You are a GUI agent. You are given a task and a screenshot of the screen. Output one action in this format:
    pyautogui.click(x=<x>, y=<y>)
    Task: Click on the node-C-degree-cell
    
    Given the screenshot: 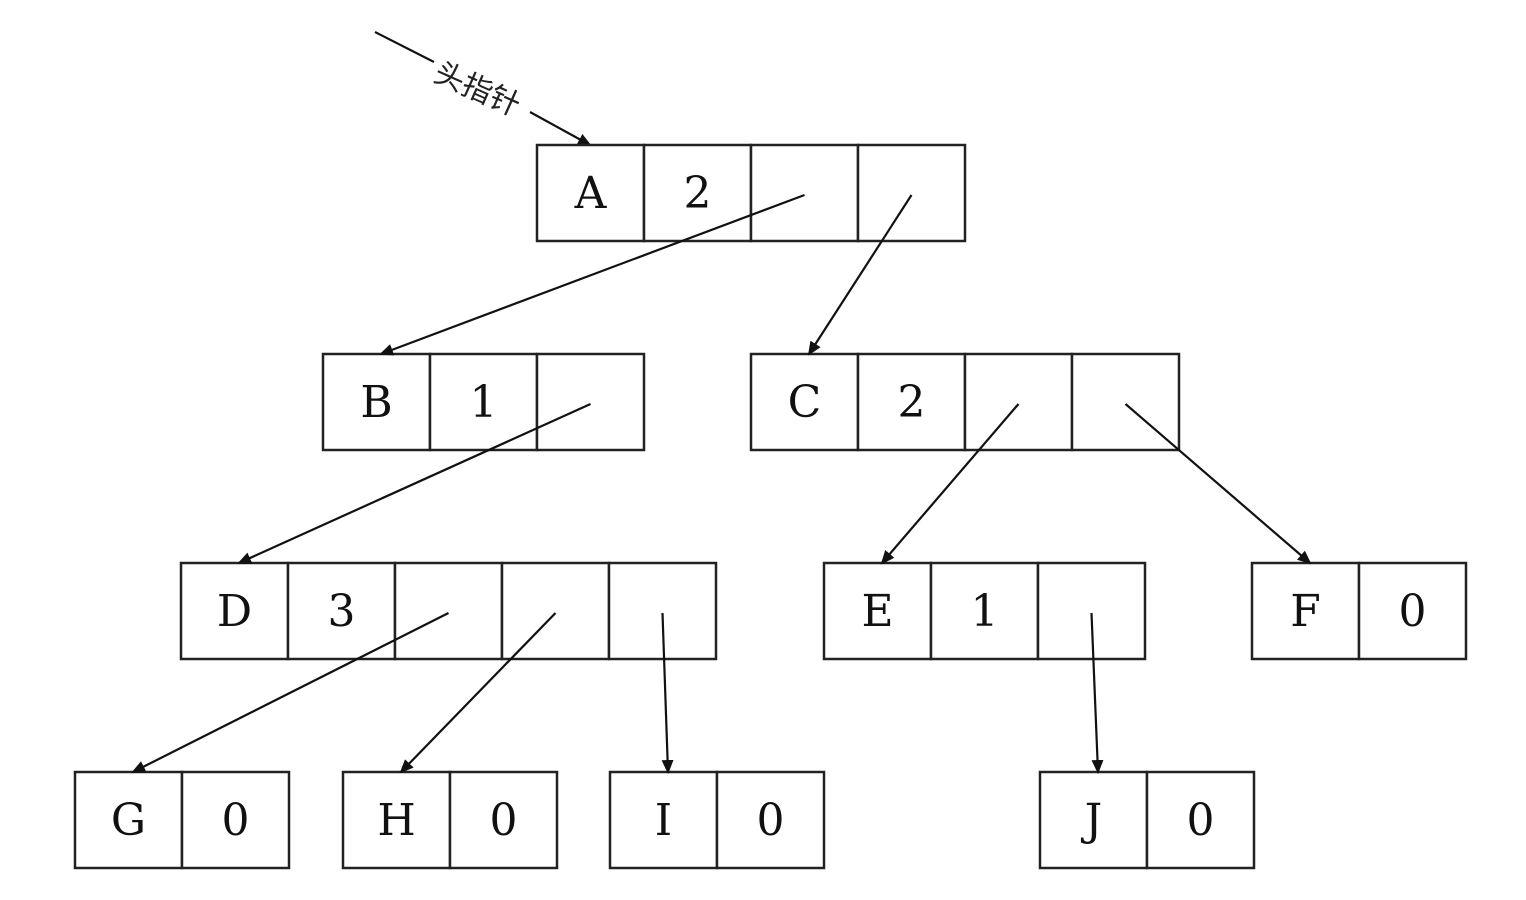 What is the action you would take?
    pyautogui.click(x=911, y=402)
    